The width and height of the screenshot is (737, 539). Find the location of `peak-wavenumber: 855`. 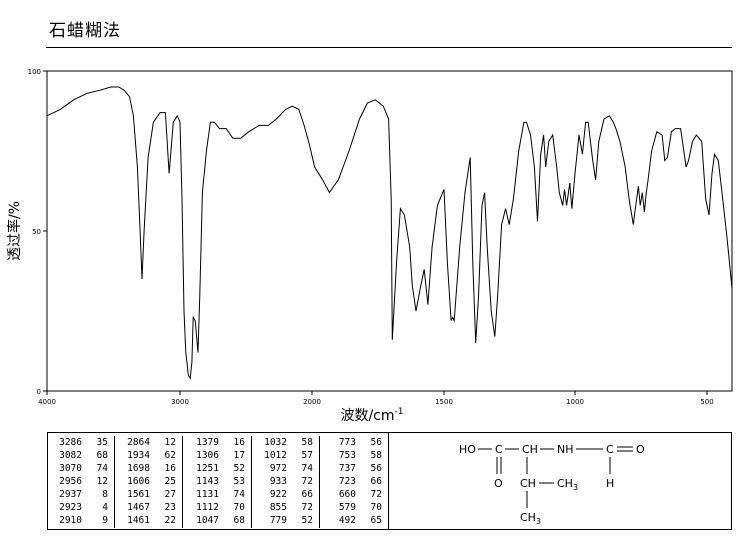

peak-wavenumber: 855 is located at coordinates (278, 507).